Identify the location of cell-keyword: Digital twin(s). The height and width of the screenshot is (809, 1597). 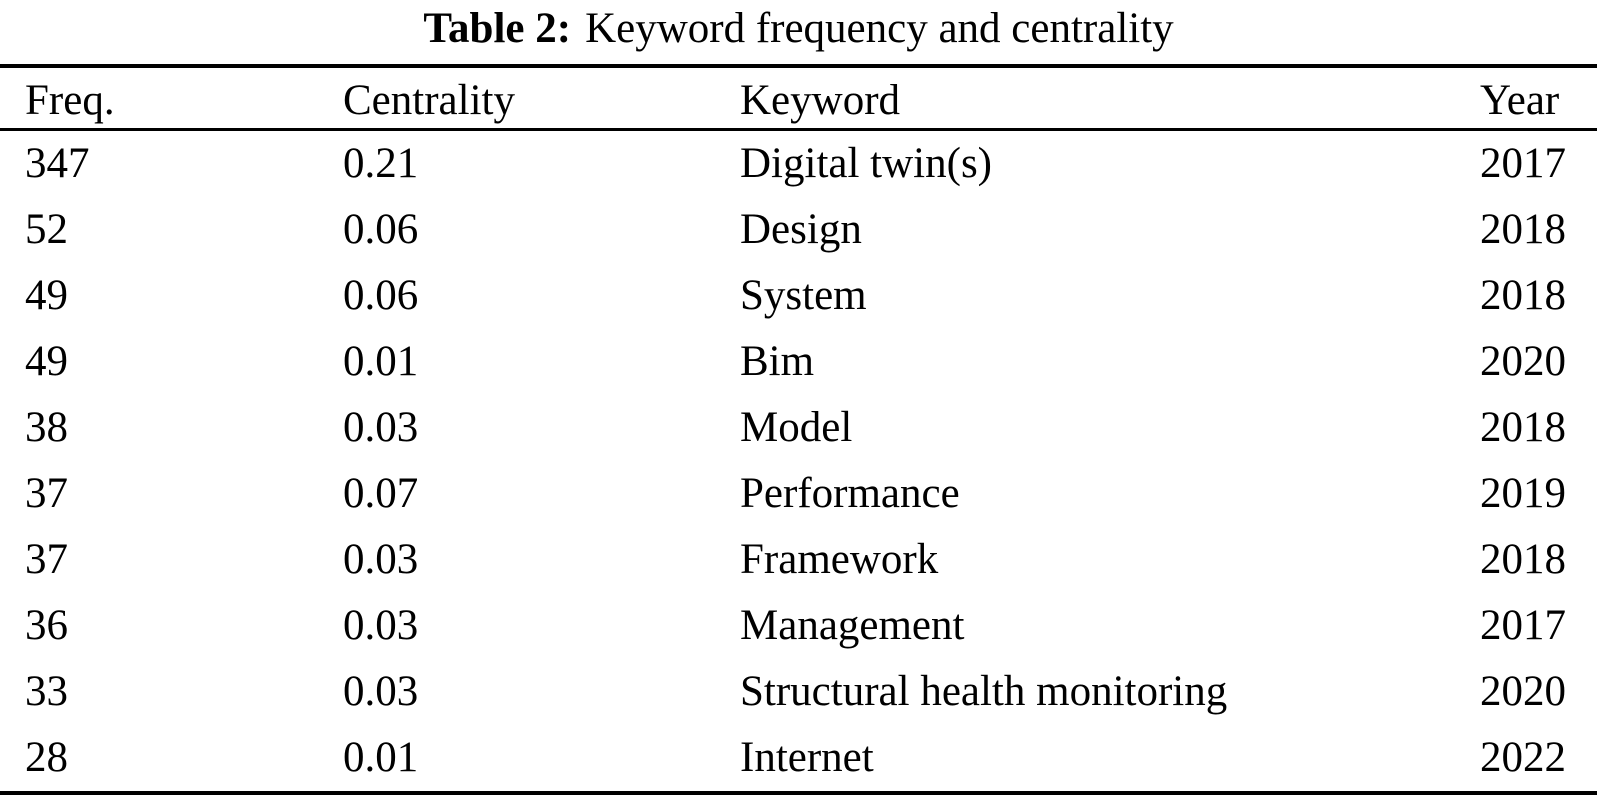
(866, 163).